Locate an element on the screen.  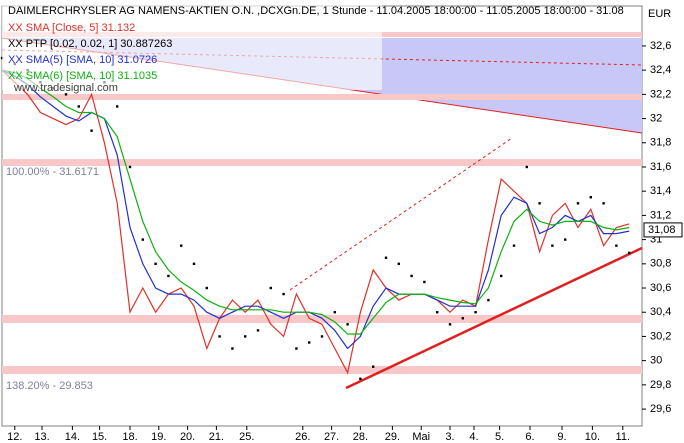
y-tick-label: 31,6 is located at coordinates (660, 167).